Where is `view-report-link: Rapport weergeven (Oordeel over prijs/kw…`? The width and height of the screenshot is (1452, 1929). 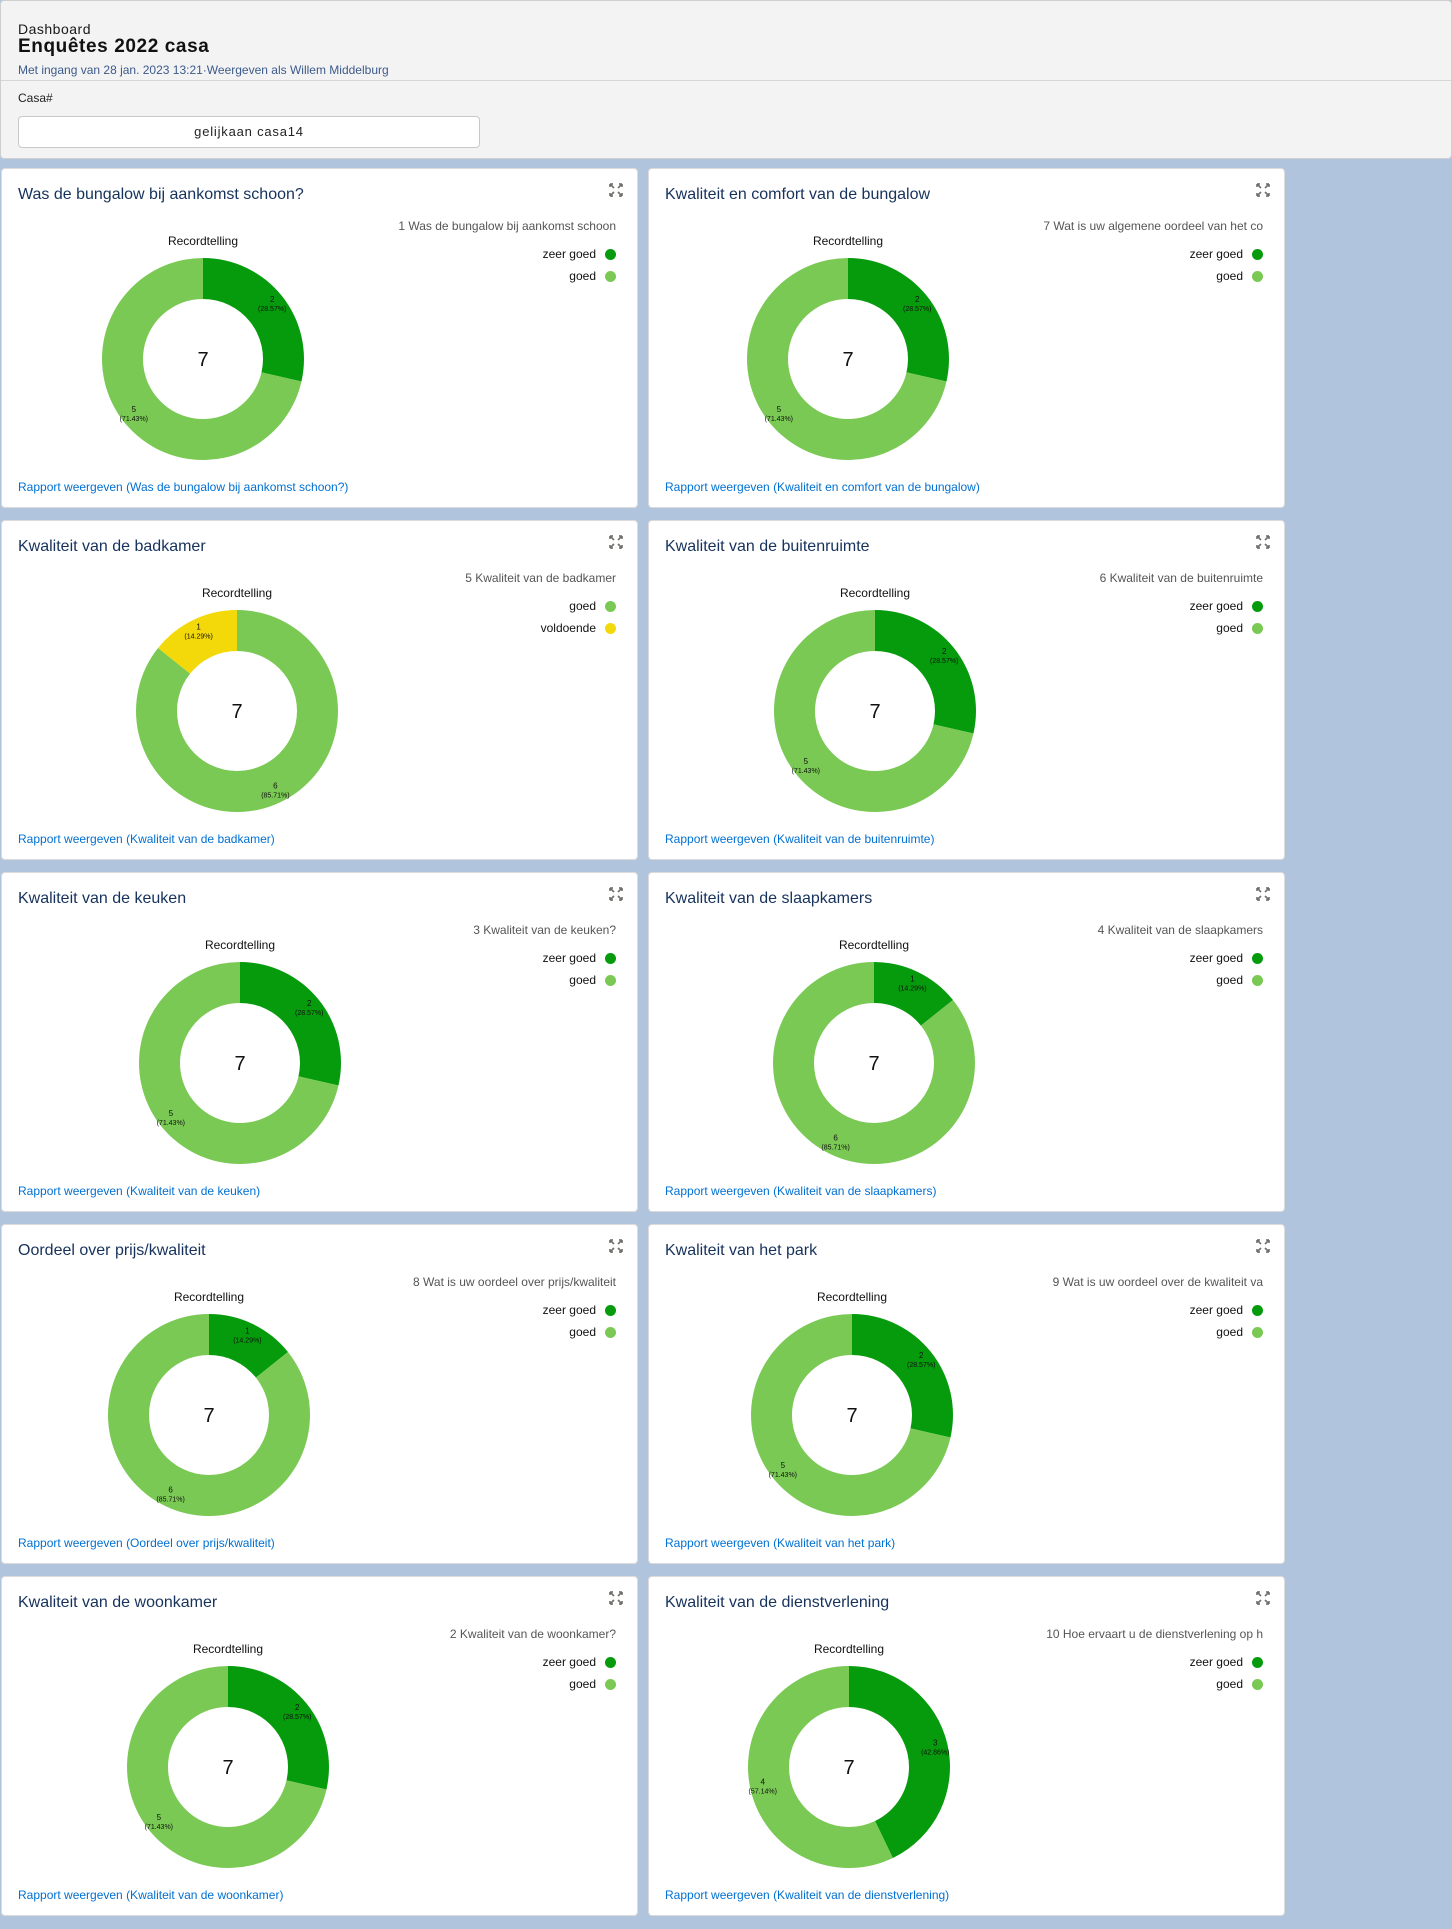 view-report-link: Rapport weergeven (Oordeel over prijs/kw… is located at coordinates (146, 1543).